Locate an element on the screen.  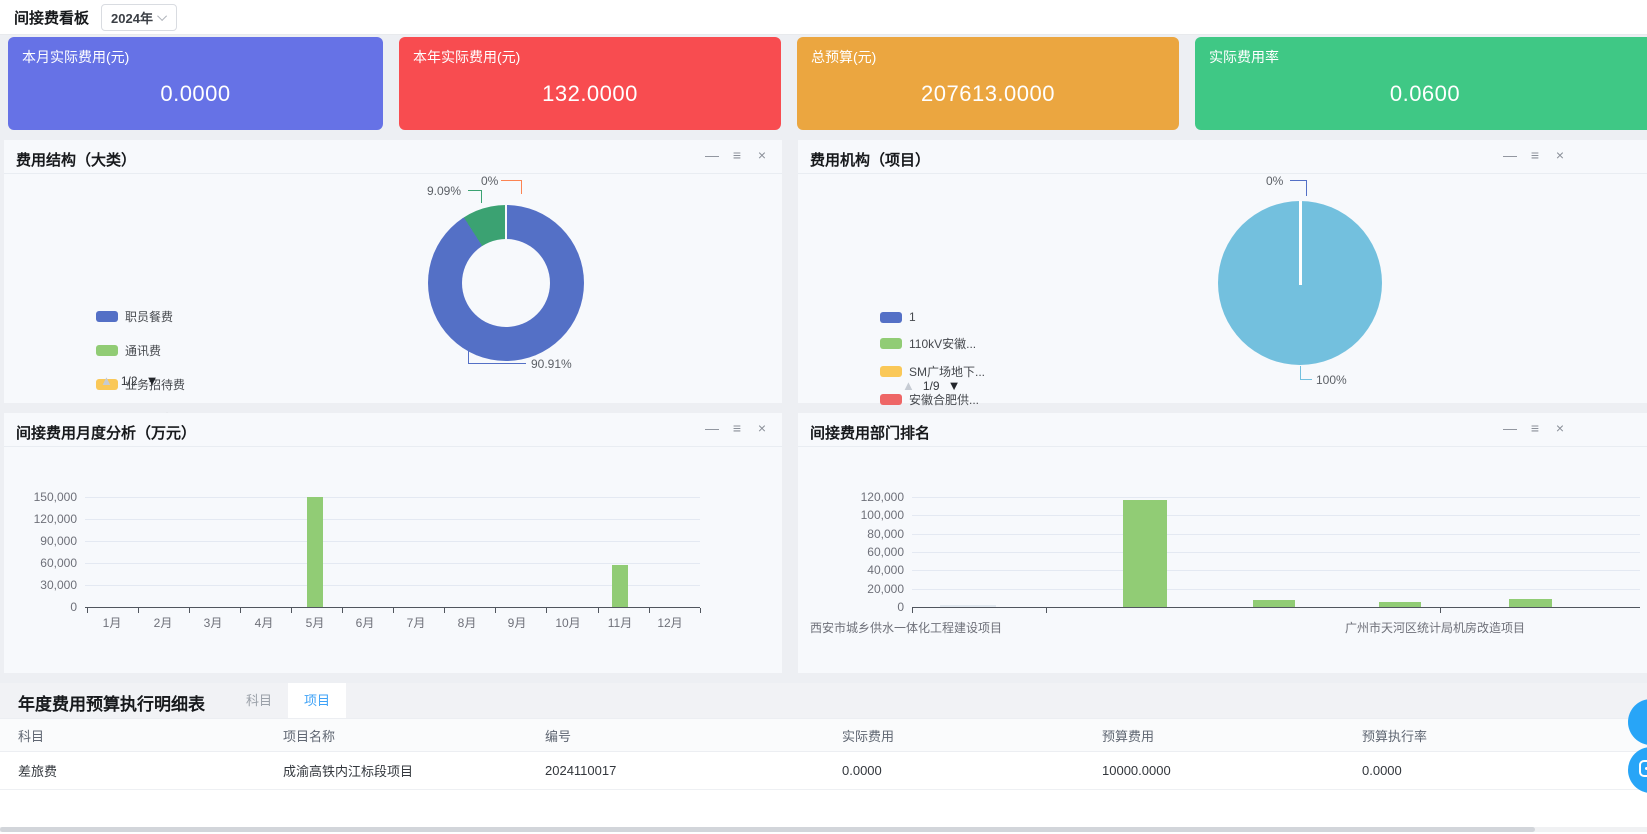
chat-robot-icon is located at coordinates (1643, 768).